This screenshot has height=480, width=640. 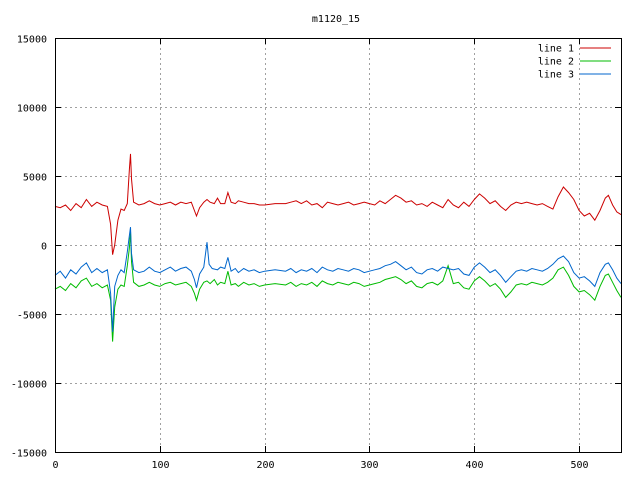 What do you see at coordinates (474, 465) in the screenshot?
I see `x-tick-label: 400` at bounding box center [474, 465].